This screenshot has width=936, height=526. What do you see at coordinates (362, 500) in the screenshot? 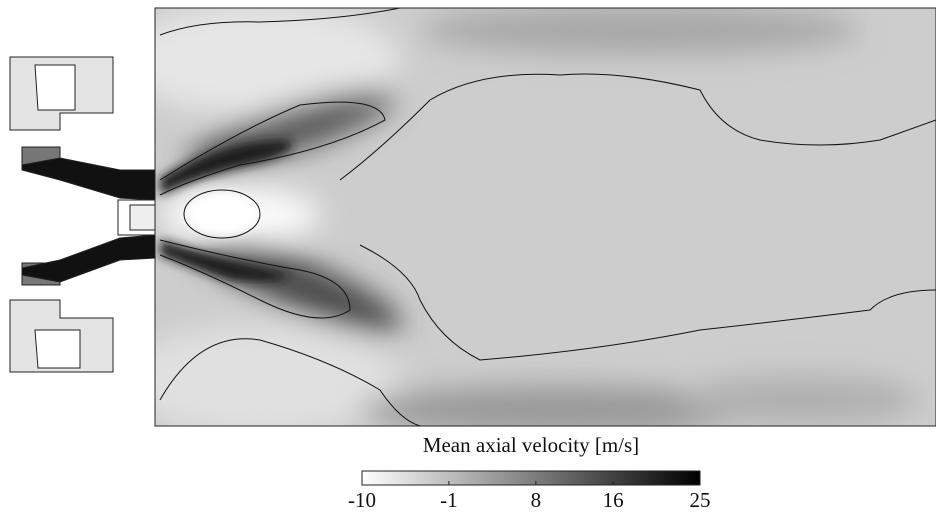
I see `colorbar-tick-label: -10` at bounding box center [362, 500].